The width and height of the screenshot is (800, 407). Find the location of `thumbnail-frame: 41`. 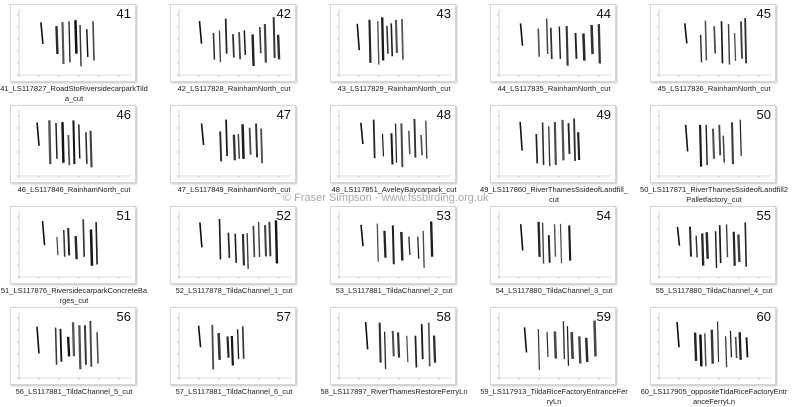

thumbnail-frame: 41 is located at coordinates (73, 43).